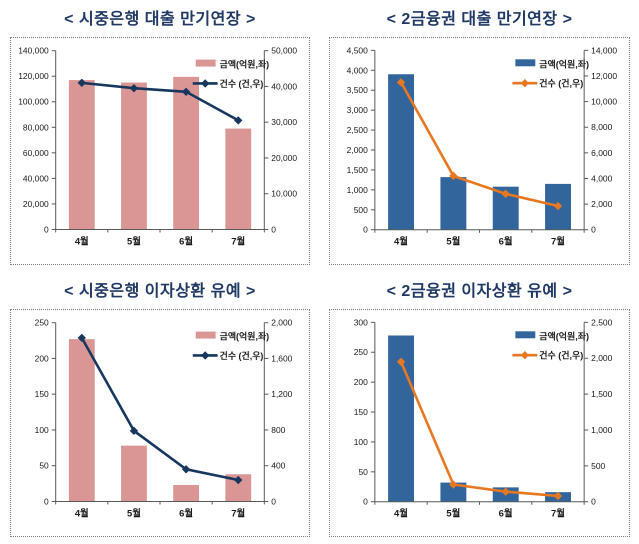 The height and width of the screenshot is (544, 639). I want to click on y-tick-label: 150, so click(361, 412).